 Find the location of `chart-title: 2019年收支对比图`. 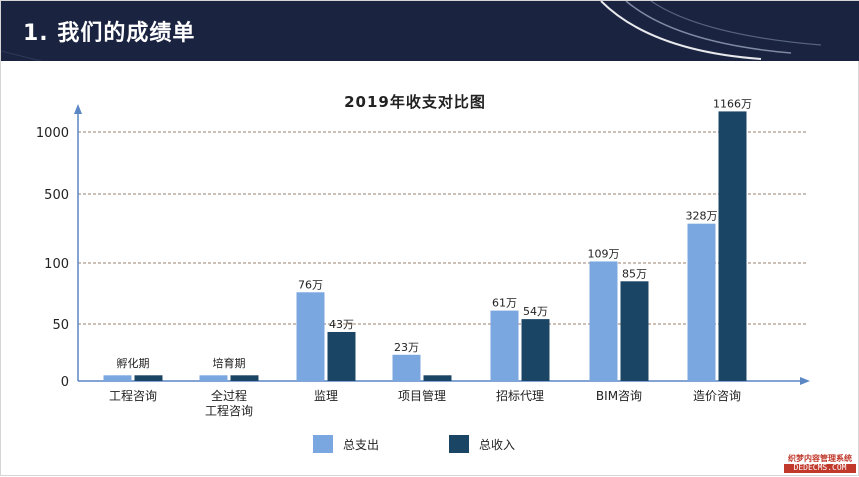

chart-title: 2019年收支对比图 is located at coordinates (415, 102).